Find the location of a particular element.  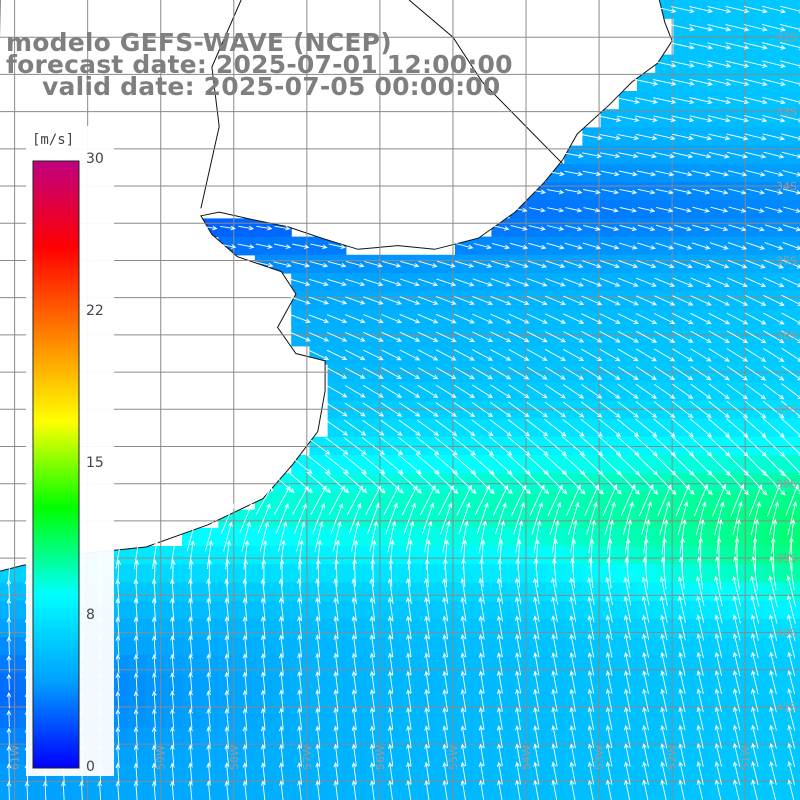

colorbar-tick-30: 30 is located at coordinates (95, 159).